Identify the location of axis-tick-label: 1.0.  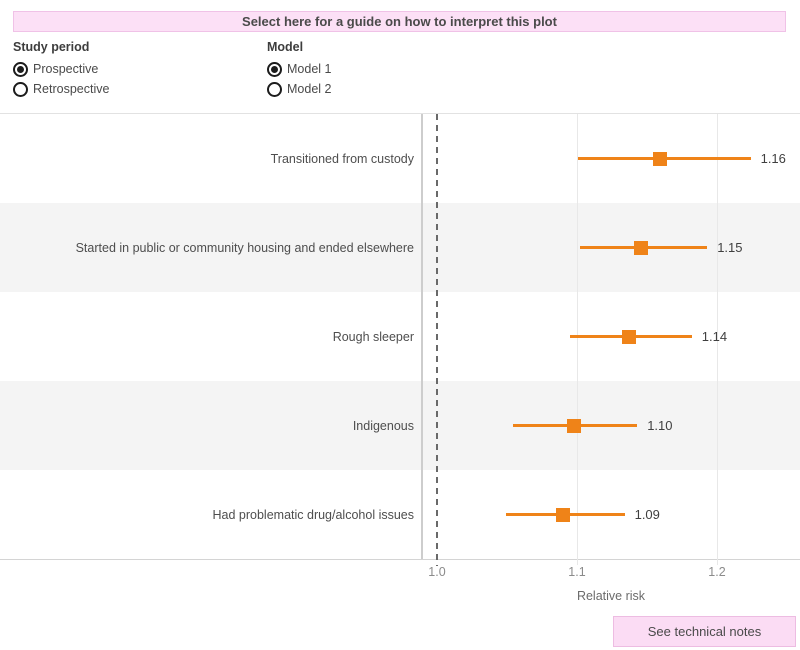
(437, 572).